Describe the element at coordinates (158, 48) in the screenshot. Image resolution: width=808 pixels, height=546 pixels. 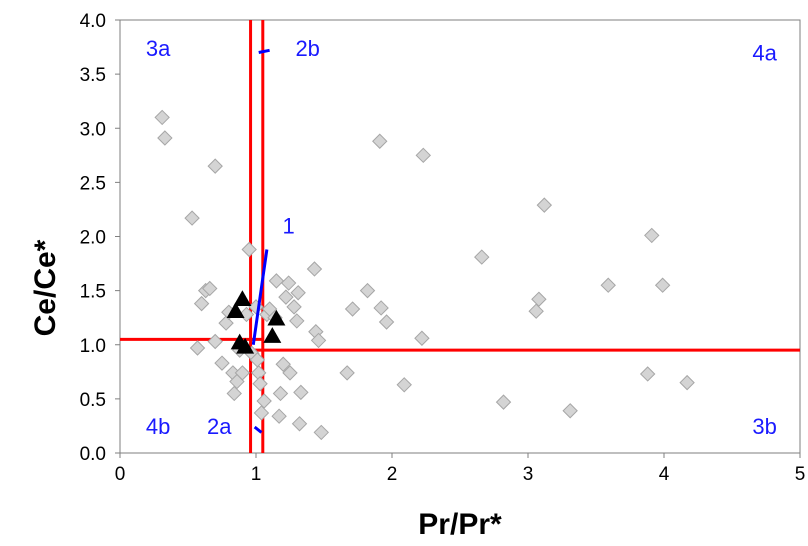
I see `region-label-3a: 3a` at that location.